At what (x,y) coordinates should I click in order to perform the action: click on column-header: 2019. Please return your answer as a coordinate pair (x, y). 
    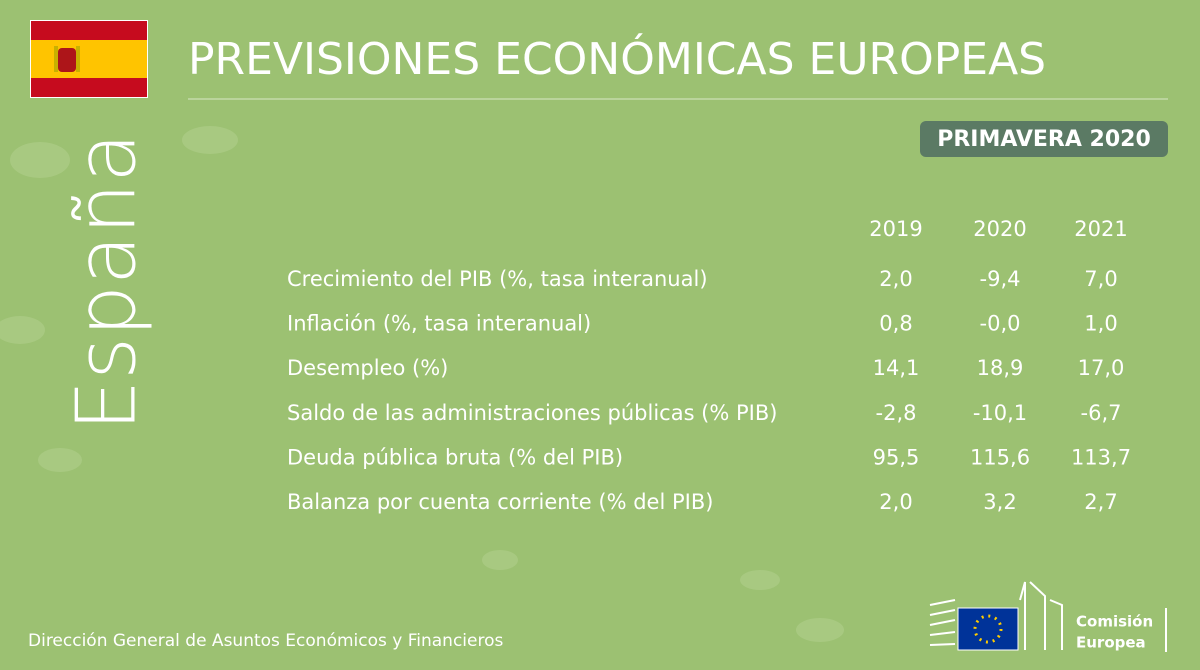
    Looking at the image, I should click on (895, 229).